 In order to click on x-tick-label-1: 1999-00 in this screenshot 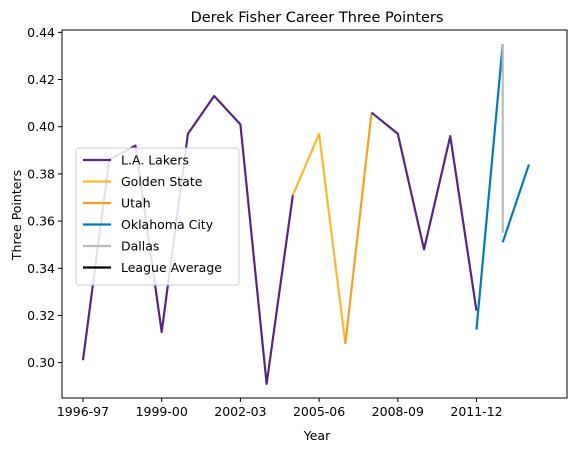, I will do `click(162, 411)`.